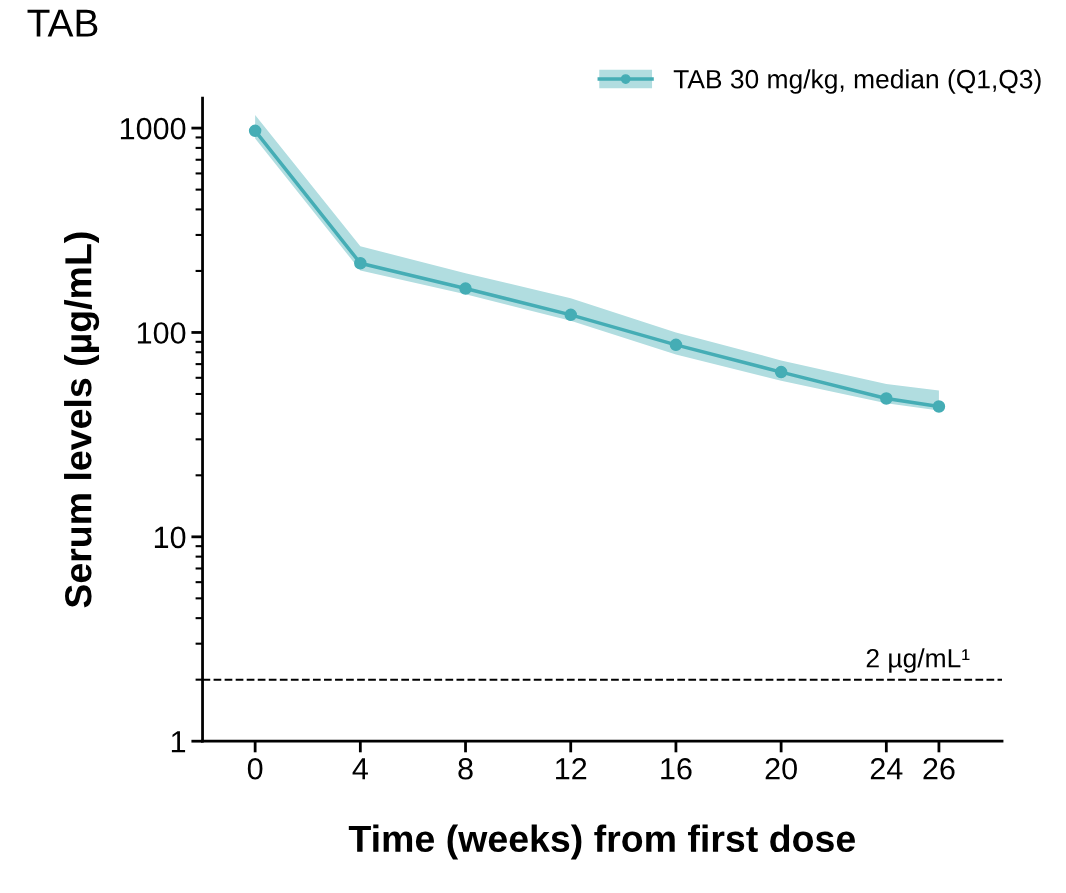 This screenshot has height=893, width=1066. Describe the element at coordinates (255, 768) in the screenshot. I see `x-tick-label: 0` at that location.